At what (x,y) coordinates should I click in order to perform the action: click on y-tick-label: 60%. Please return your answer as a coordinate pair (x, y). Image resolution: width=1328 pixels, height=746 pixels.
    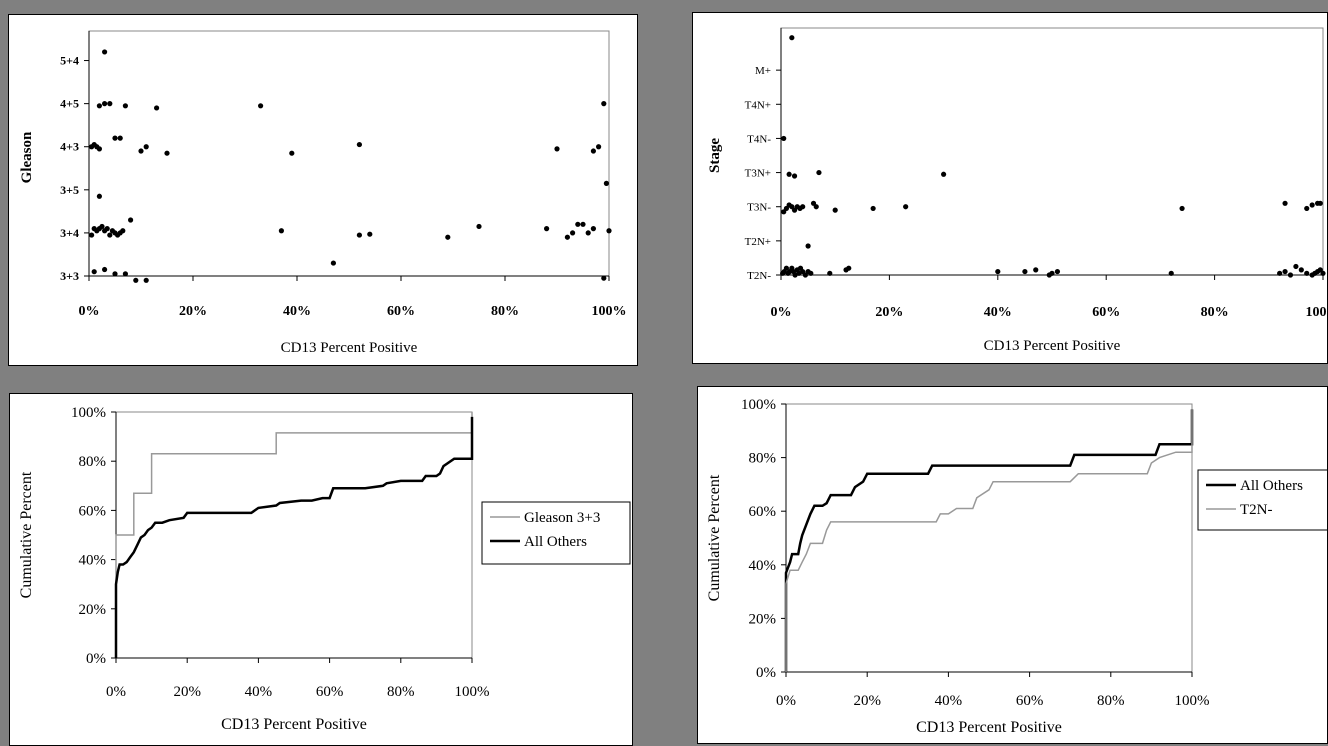
    Looking at the image, I should click on (763, 512).